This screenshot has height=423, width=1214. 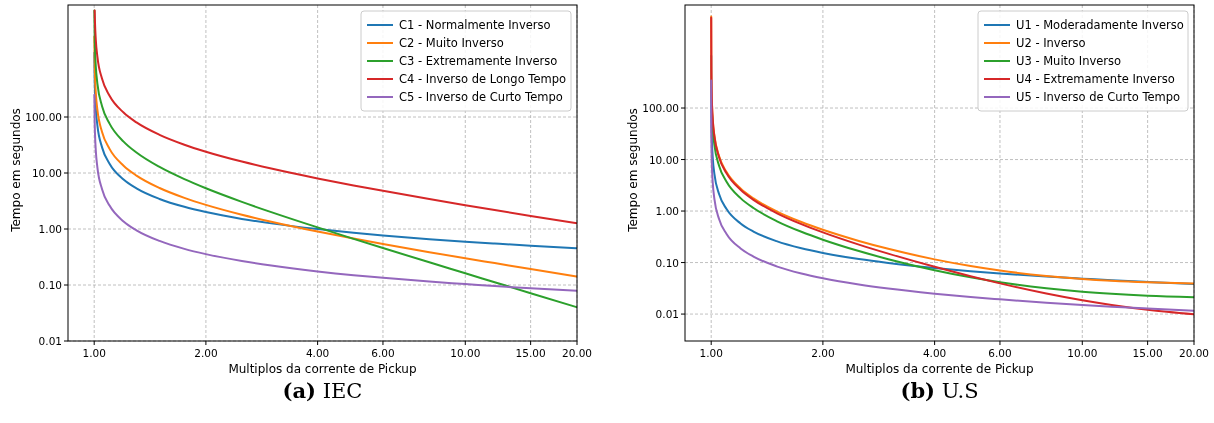 I want to click on legend-label: C4 - Inverso de Longo Tempo, so click(x=483, y=79).